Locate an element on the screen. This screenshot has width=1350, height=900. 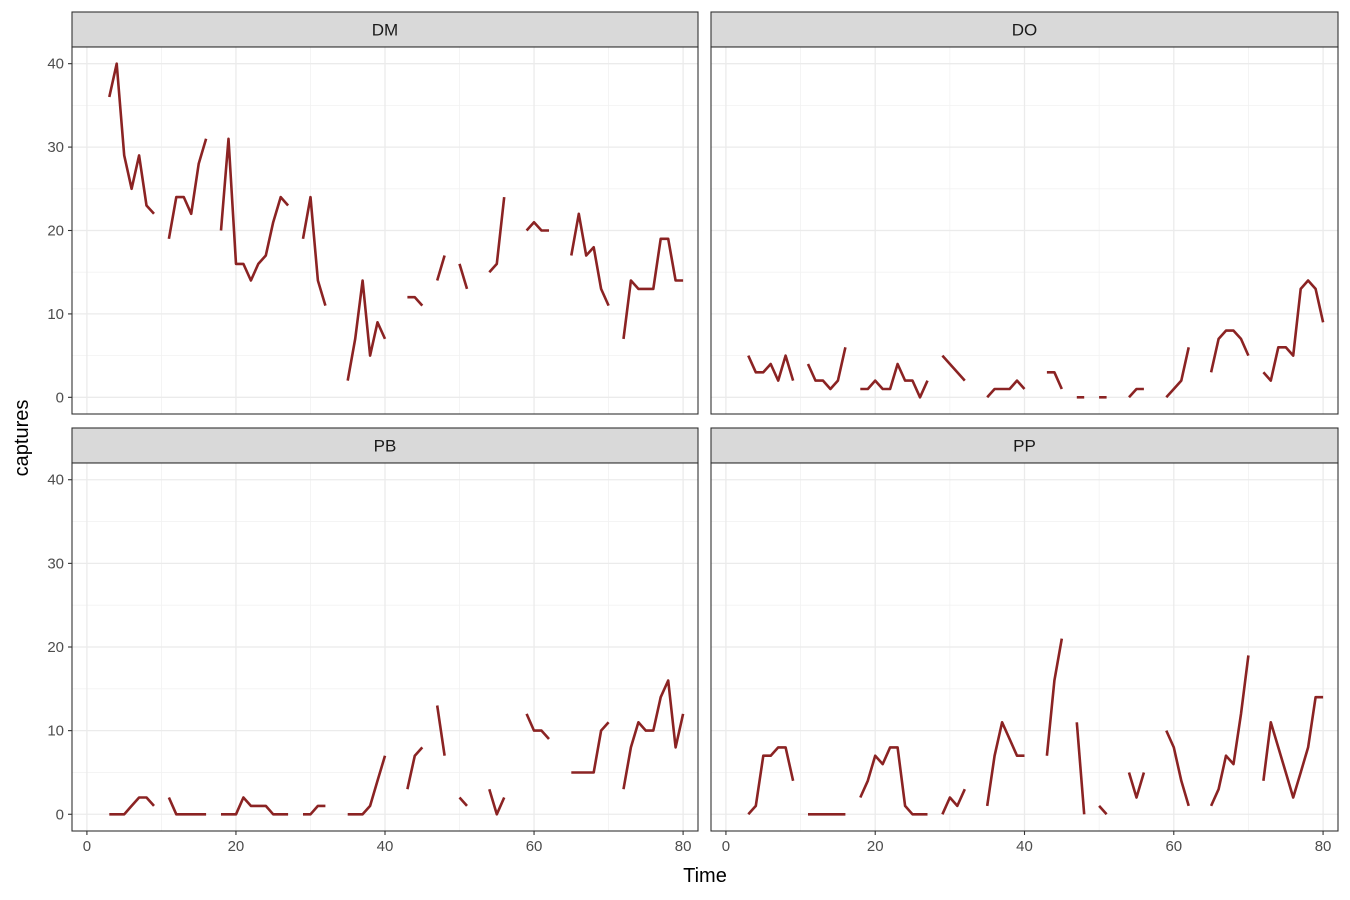
strip-label: PP is located at coordinates (1024, 446).